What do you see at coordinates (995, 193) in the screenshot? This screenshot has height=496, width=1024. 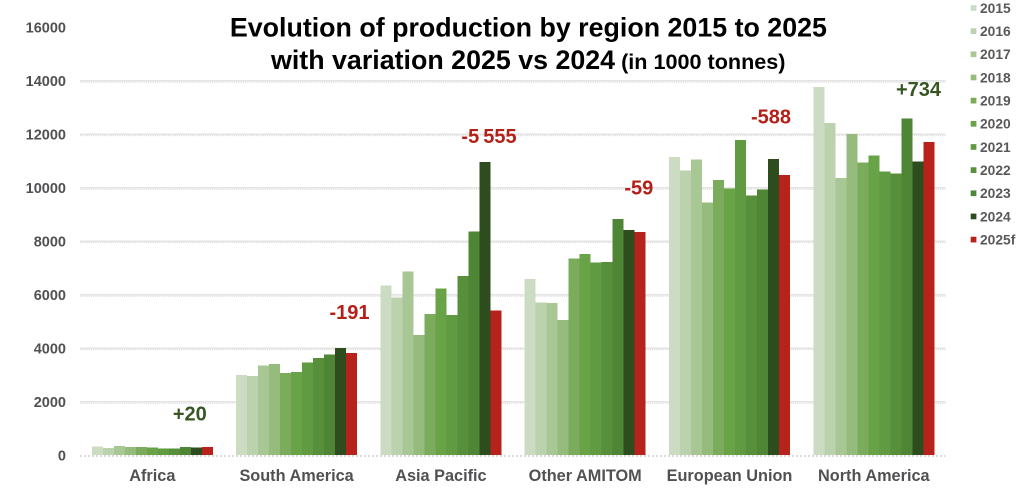 I see `svg-text: 2023` at bounding box center [995, 193].